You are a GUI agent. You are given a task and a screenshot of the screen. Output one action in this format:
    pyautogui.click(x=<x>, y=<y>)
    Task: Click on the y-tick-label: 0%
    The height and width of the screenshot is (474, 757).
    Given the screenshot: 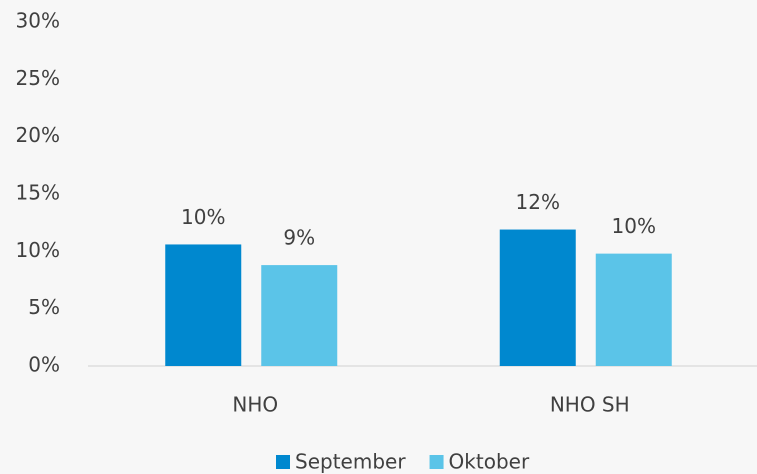 What is the action you would take?
    pyautogui.click(x=44, y=365)
    